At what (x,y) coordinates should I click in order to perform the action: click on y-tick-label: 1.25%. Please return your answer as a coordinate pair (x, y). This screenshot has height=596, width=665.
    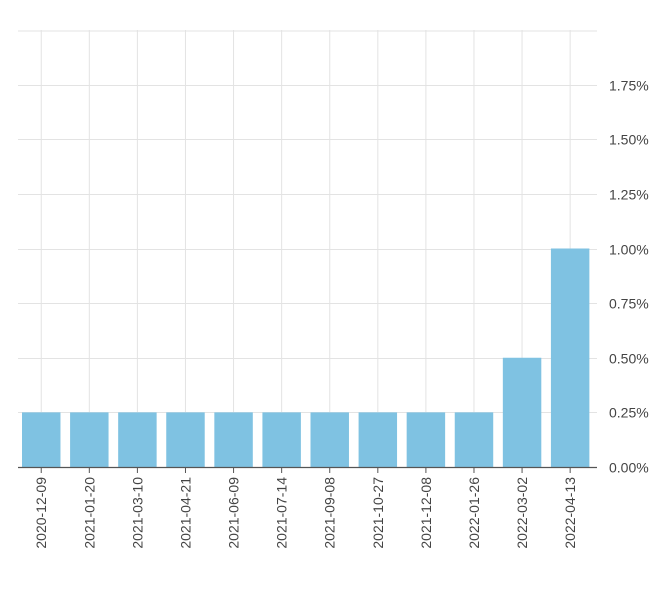
    Looking at the image, I should click on (629, 195).